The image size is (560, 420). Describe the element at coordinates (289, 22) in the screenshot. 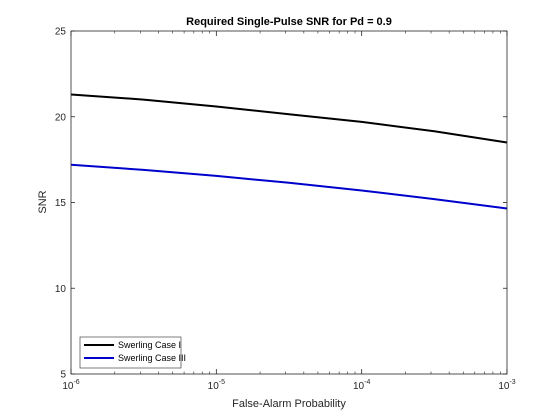

I see `chart-title: Required Single-Pulse SNR for Pd = 0.9` at that location.